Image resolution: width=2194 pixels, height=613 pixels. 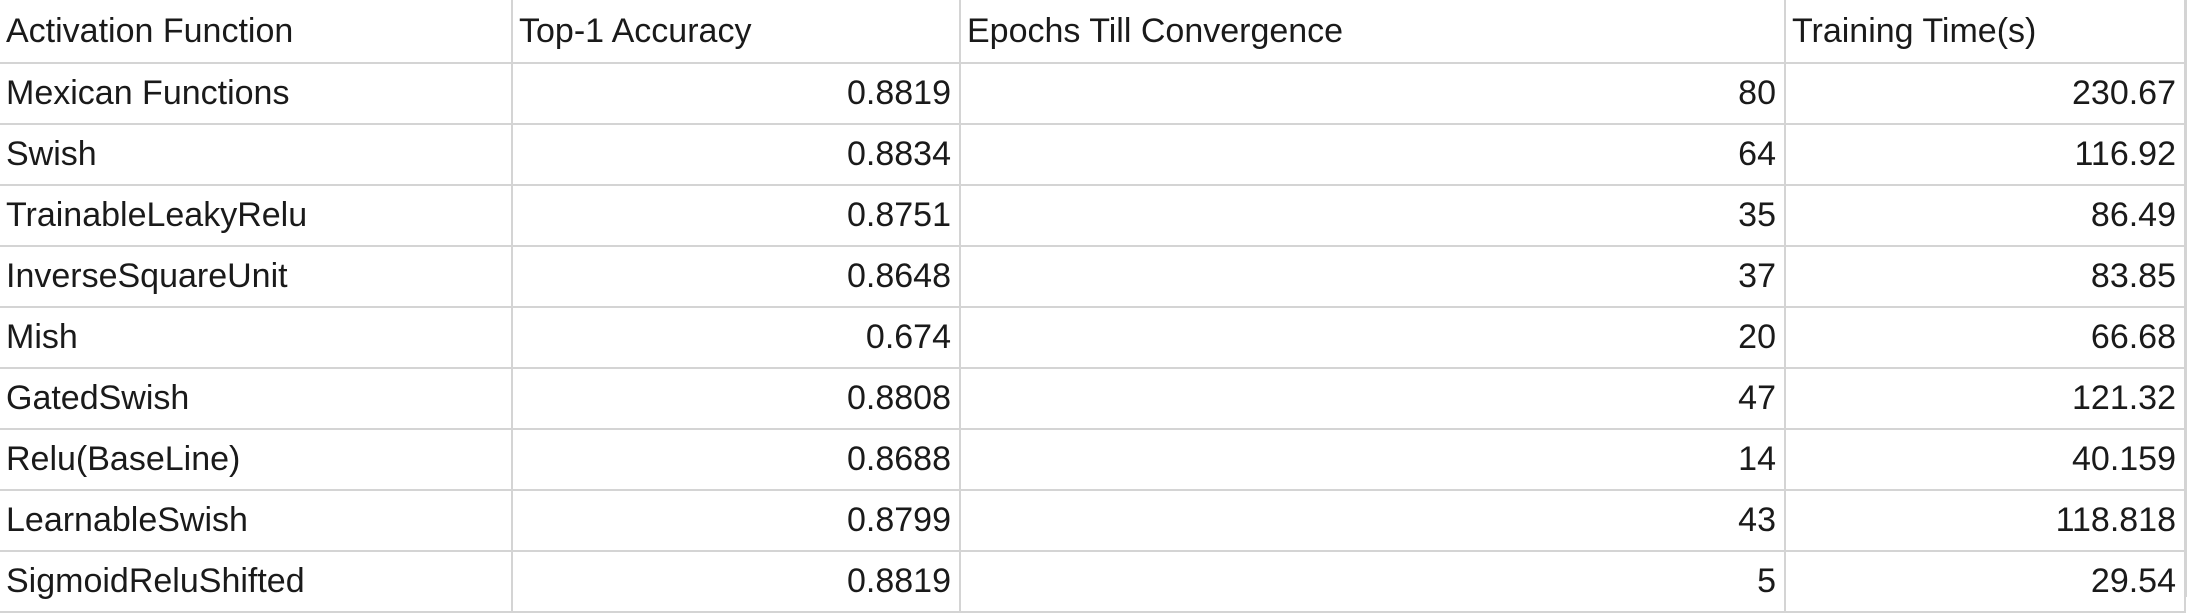 What do you see at coordinates (256, 216) in the screenshot?
I see `cell-activation-function: TrainableLeakyRelu` at bounding box center [256, 216].